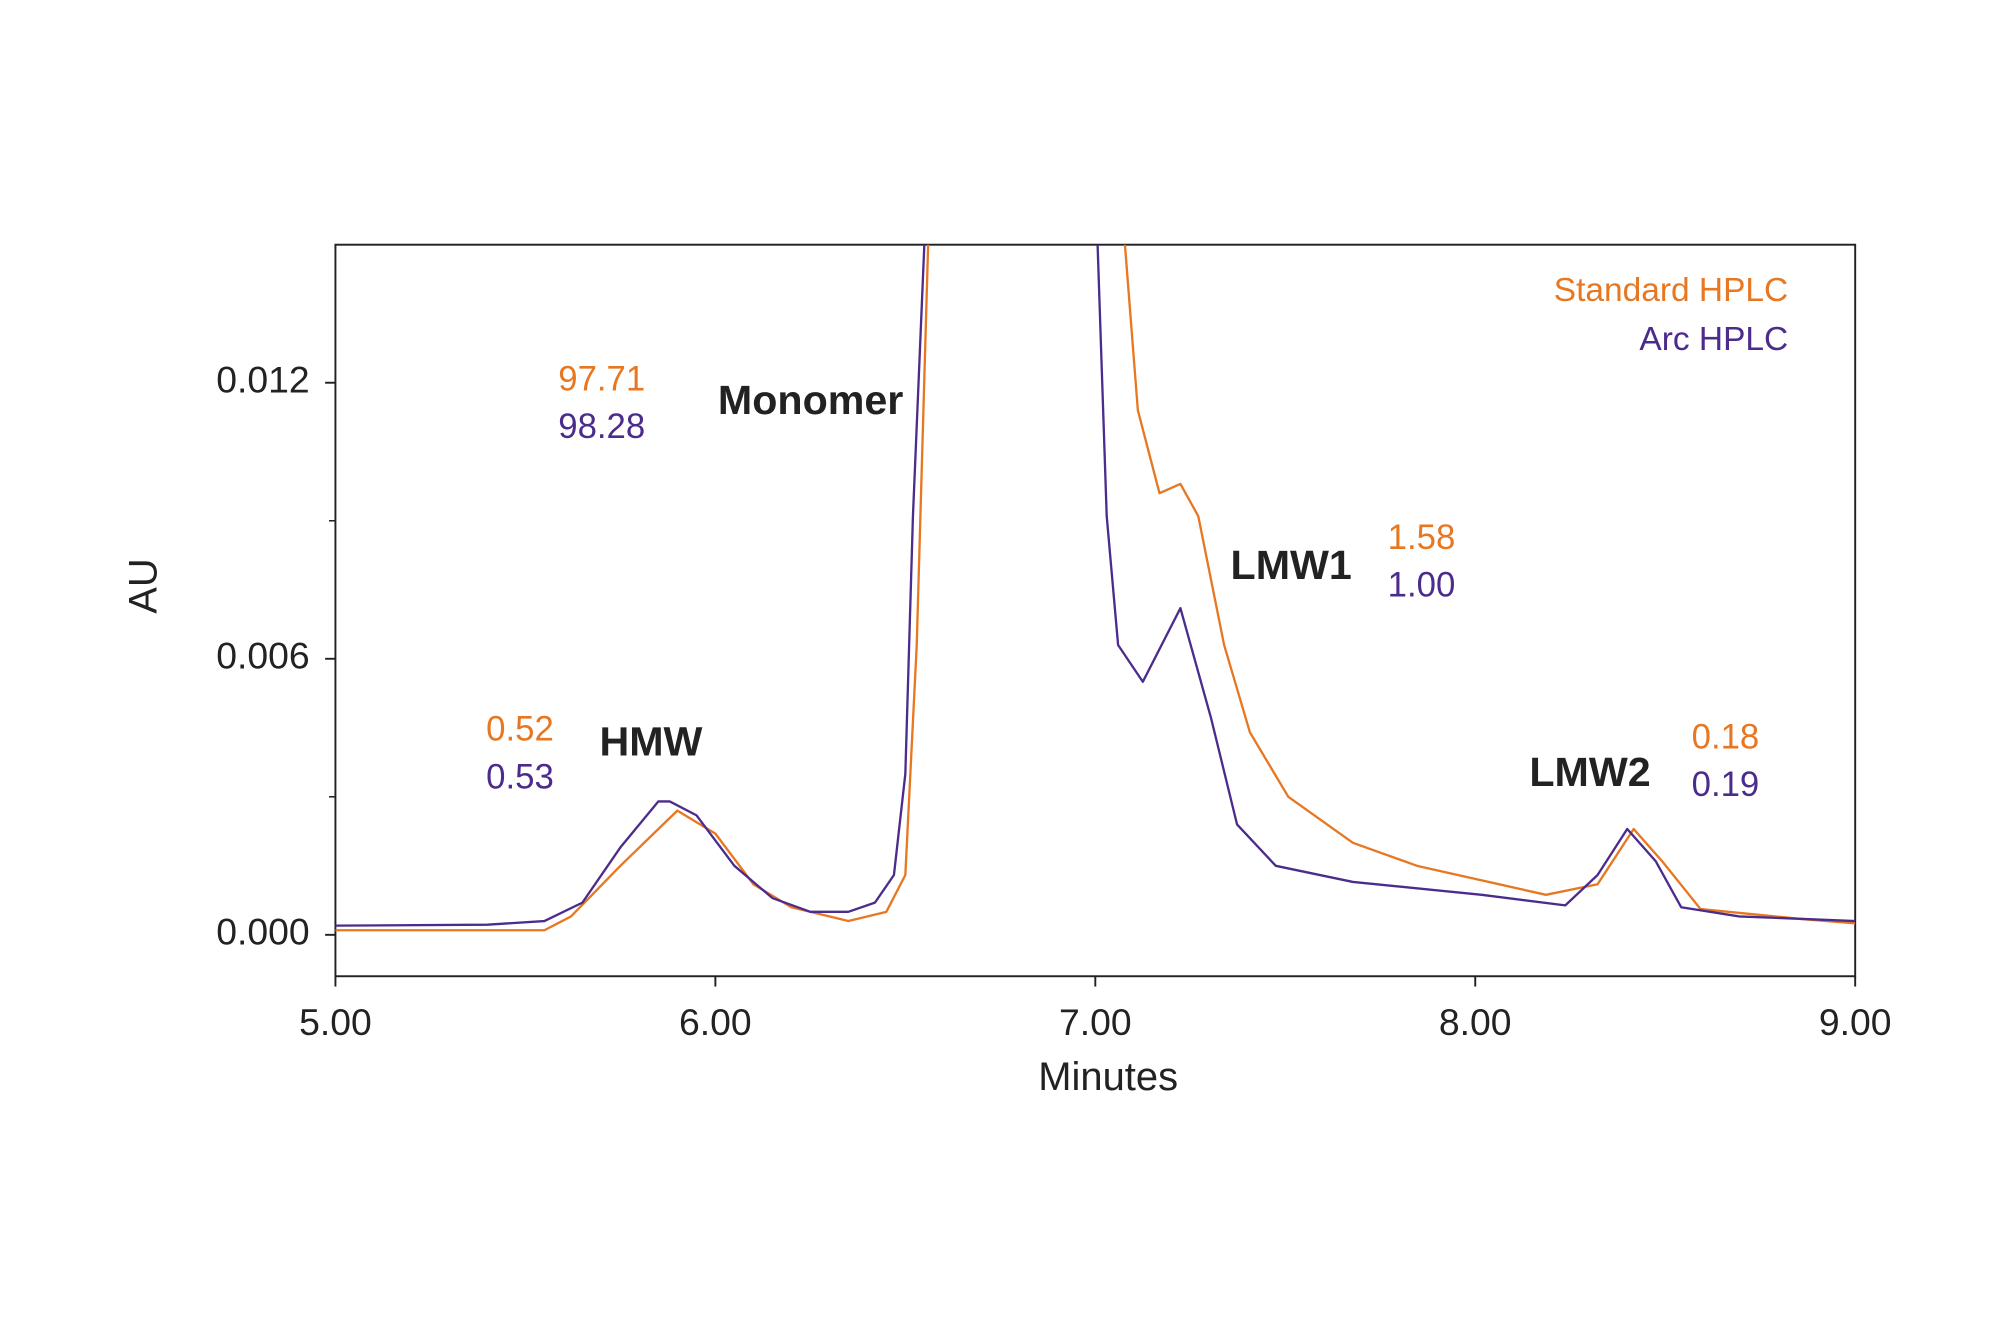 The width and height of the screenshot is (2000, 1333). Describe the element at coordinates (1108, 1077) in the screenshot. I see `x-axis-label: Minutes` at that location.